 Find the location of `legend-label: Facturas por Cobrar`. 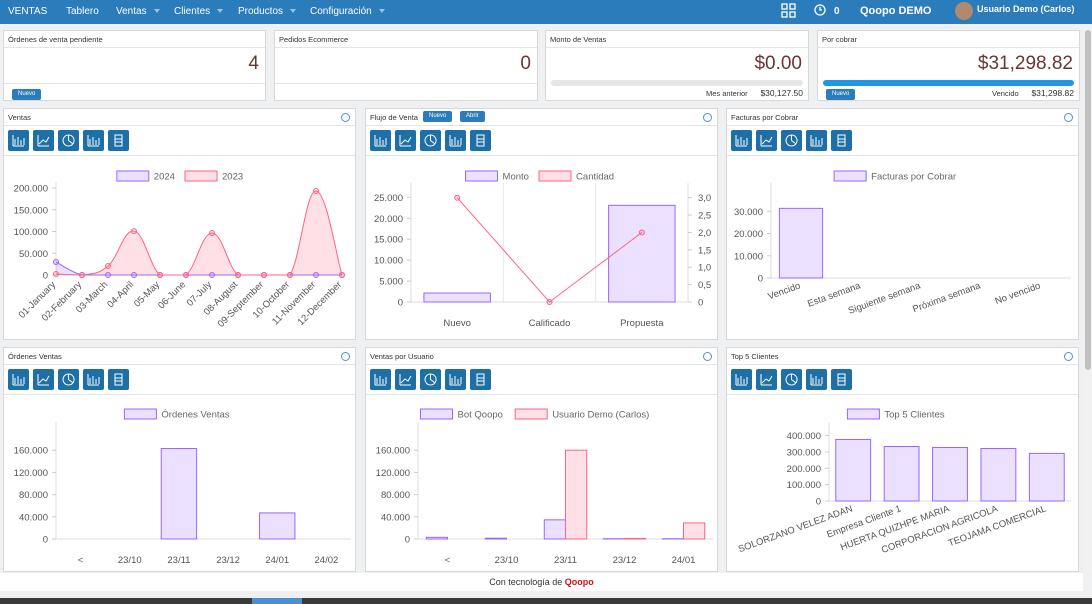

legend-label: Facturas por Cobrar is located at coordinates (913, 177).